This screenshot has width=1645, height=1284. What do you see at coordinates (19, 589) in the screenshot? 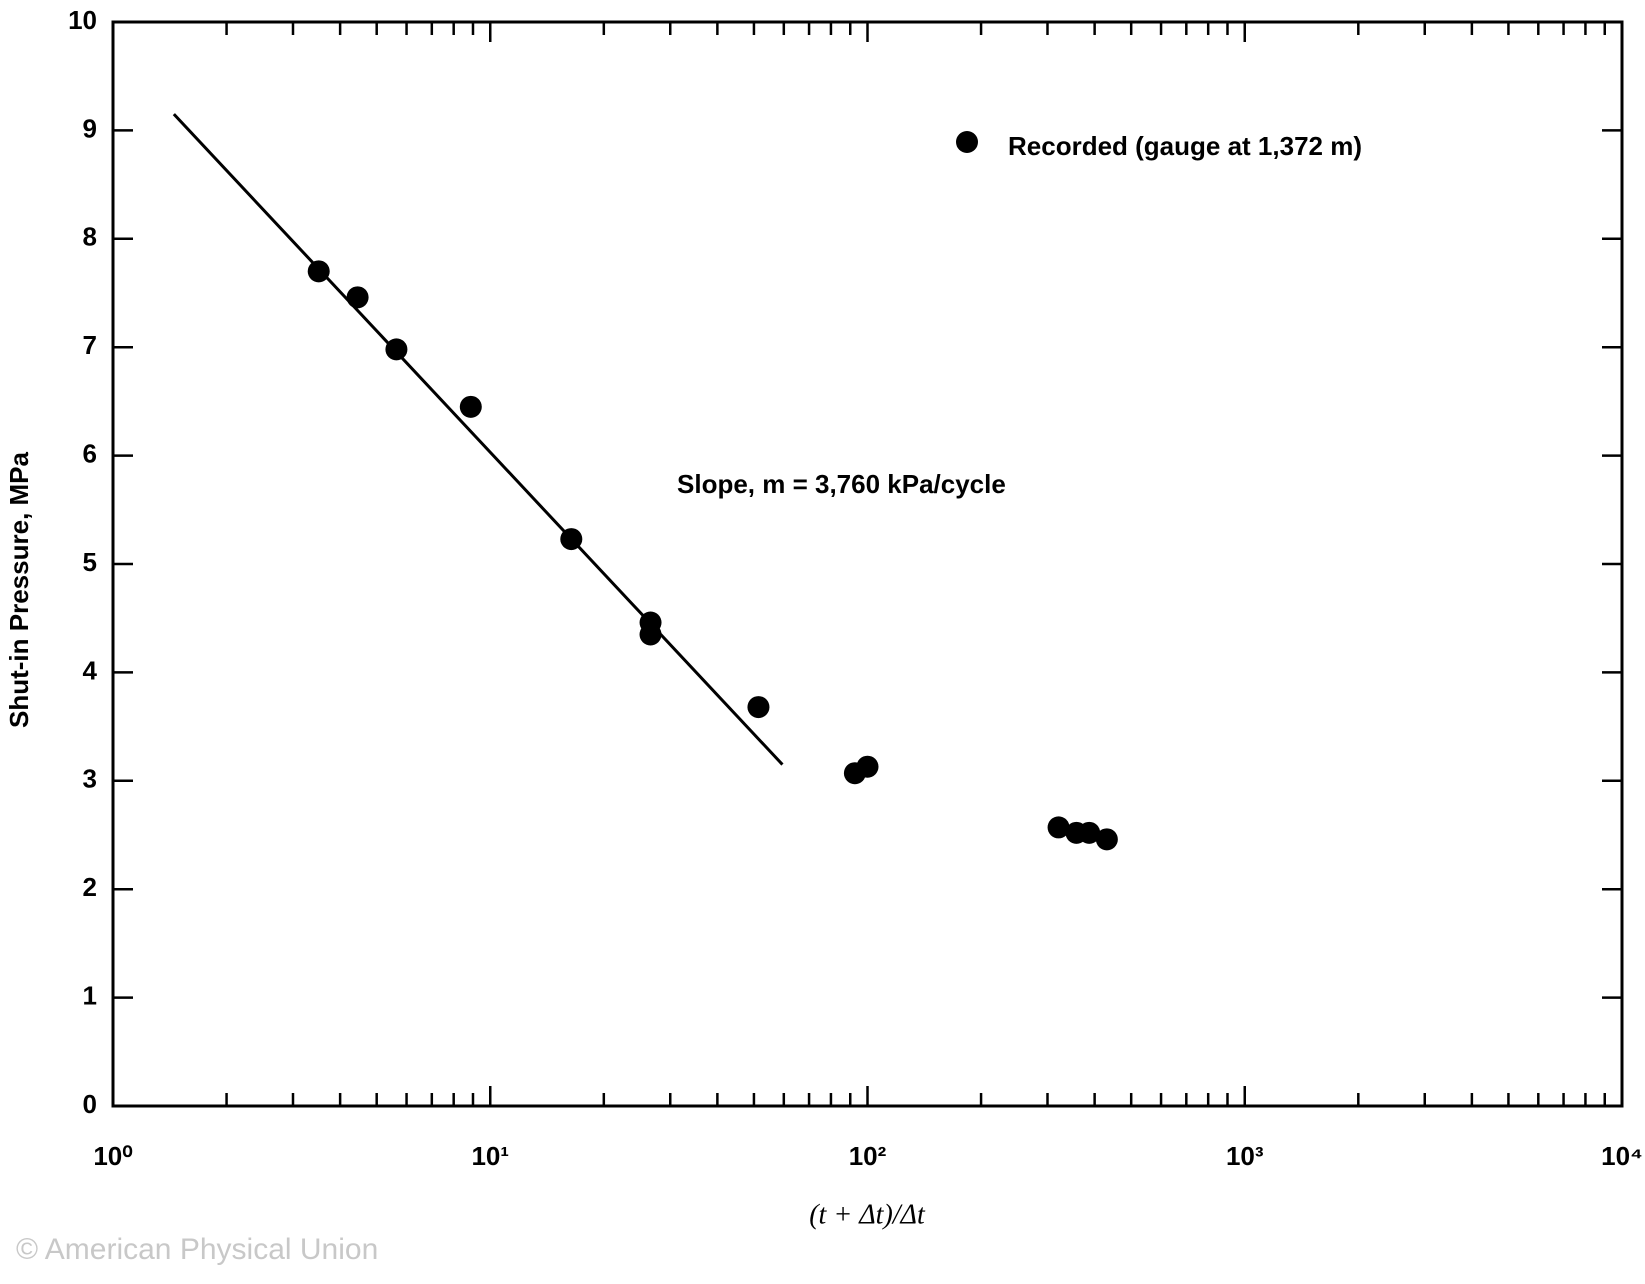
I see `y-axis-title: Shut-in Pressure, MPa` at bounding box center [19, 589].